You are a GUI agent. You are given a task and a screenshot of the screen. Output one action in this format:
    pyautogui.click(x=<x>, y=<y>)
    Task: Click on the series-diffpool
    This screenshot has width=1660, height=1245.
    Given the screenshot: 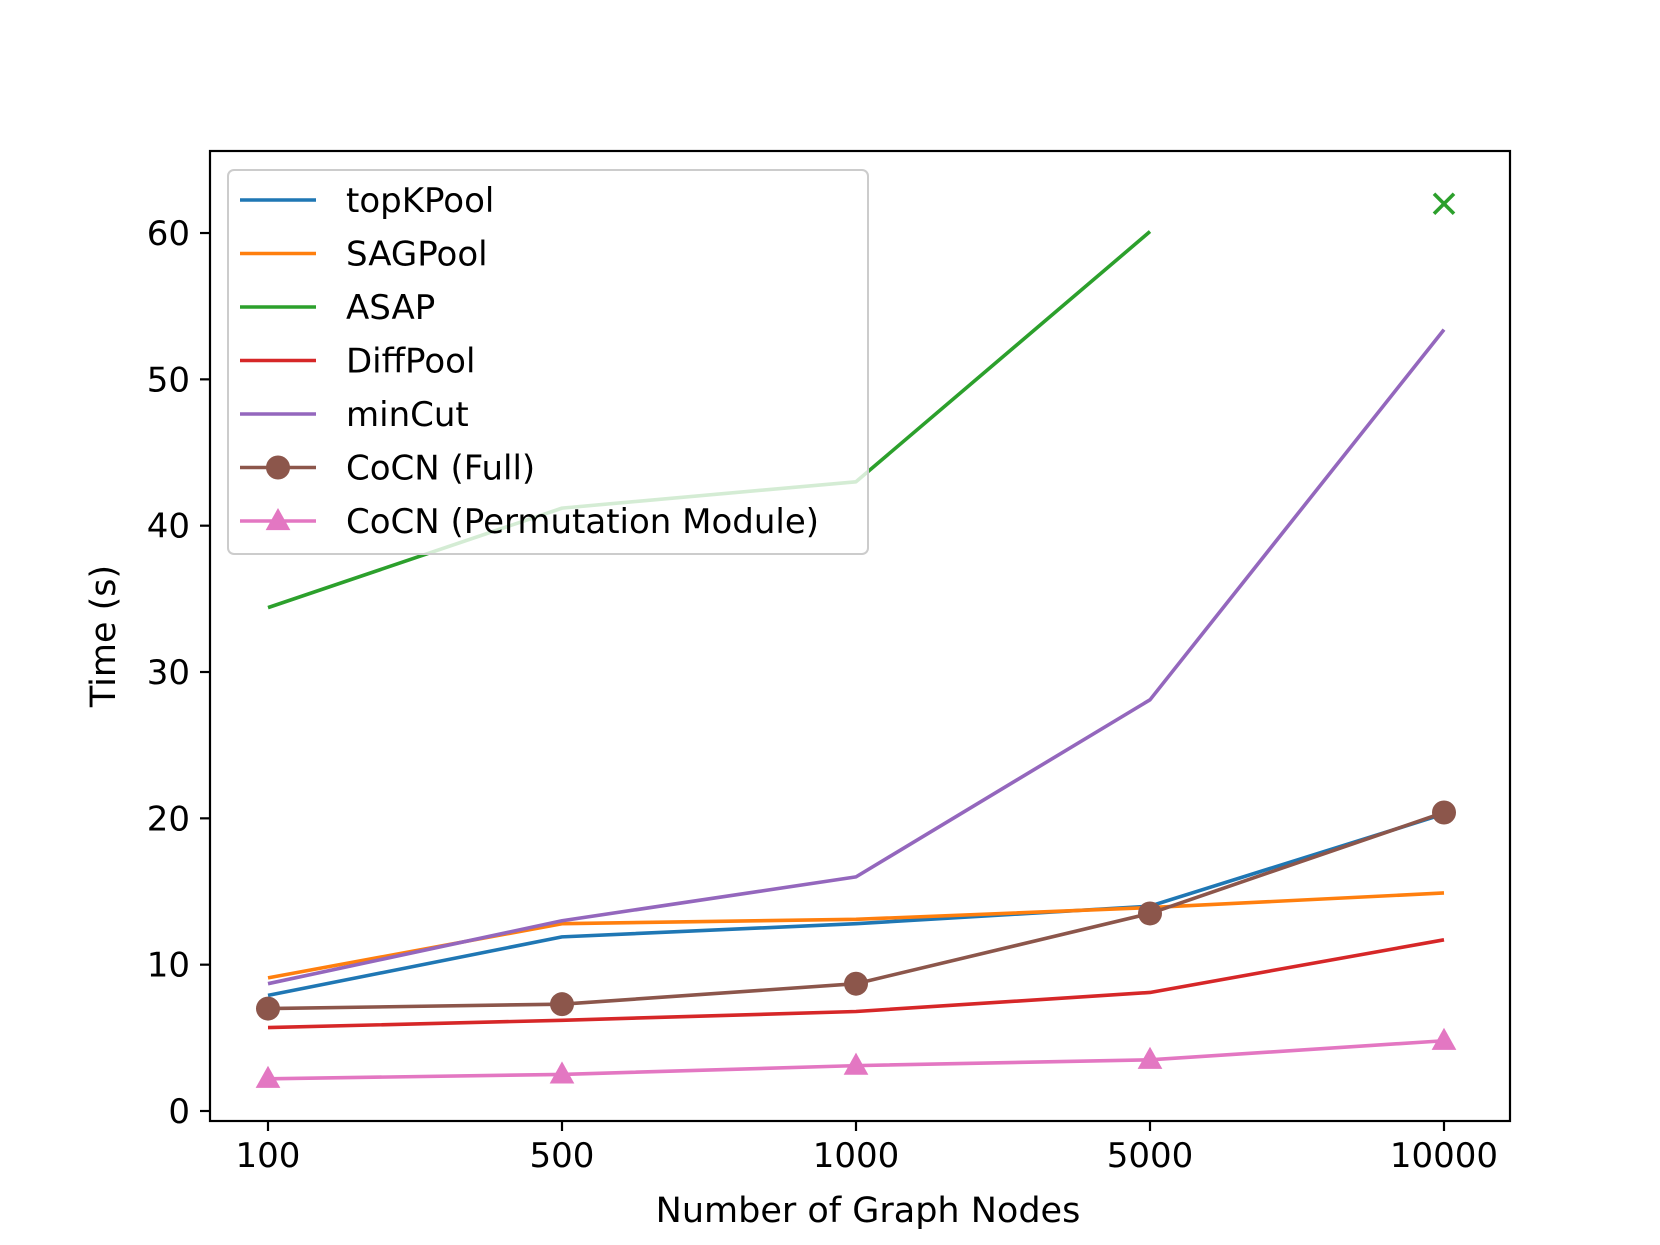 What is the action you would take?
    pyautogui.click(x=856, y=984)
    